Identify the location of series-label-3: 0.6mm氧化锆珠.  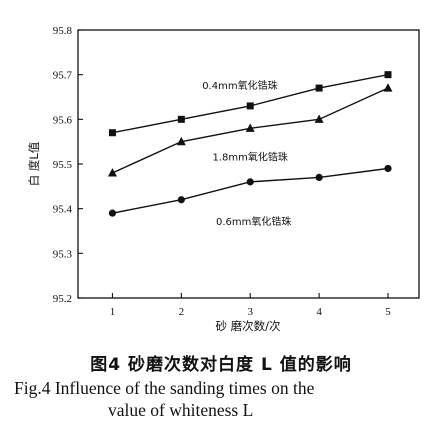
(253, 221).